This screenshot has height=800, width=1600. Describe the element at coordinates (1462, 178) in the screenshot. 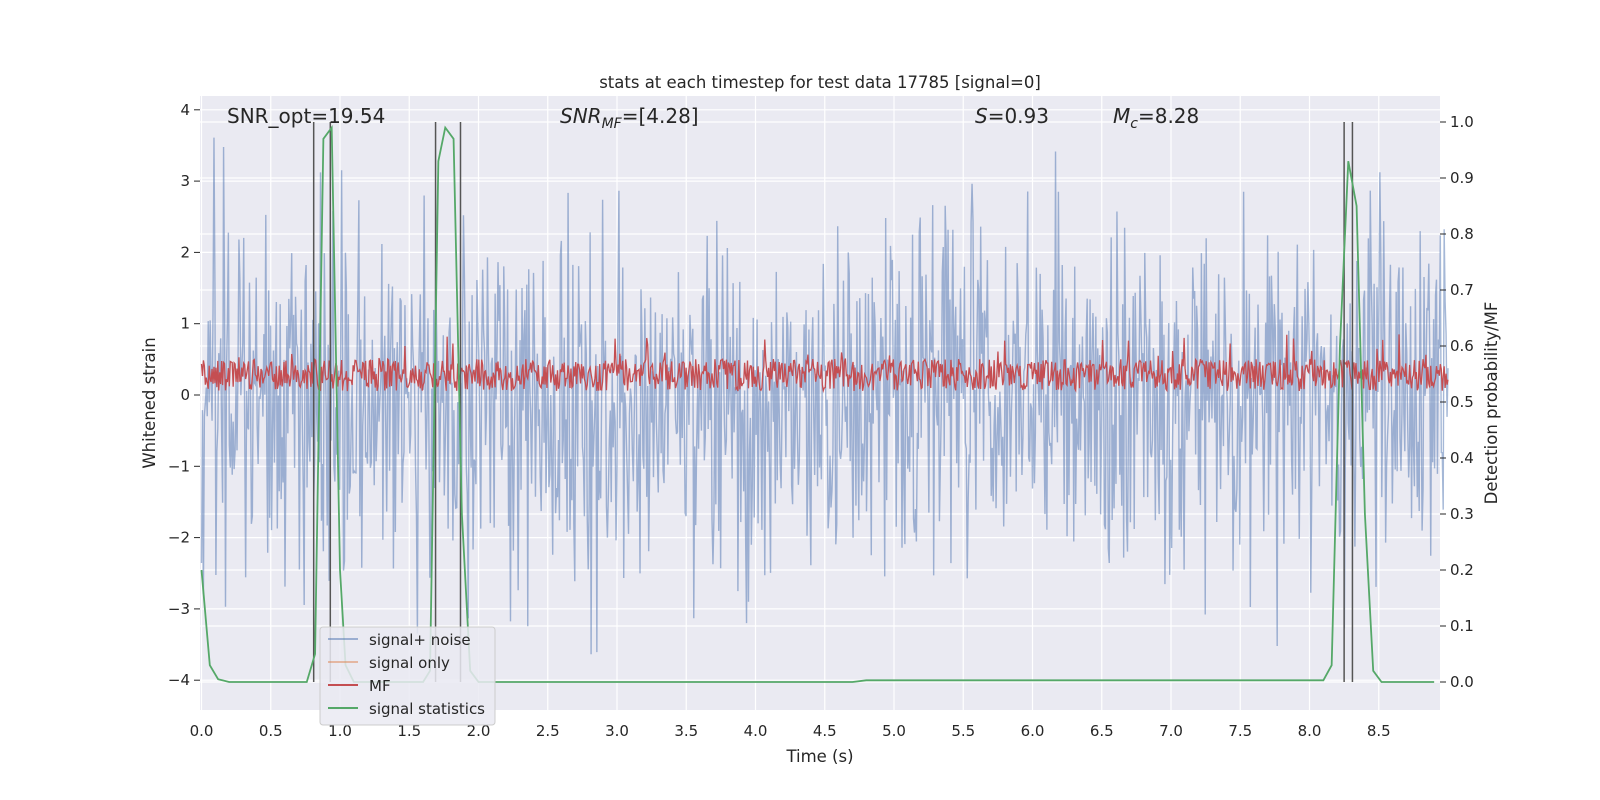

I see `y2-tick-label: 0.9` at that location.